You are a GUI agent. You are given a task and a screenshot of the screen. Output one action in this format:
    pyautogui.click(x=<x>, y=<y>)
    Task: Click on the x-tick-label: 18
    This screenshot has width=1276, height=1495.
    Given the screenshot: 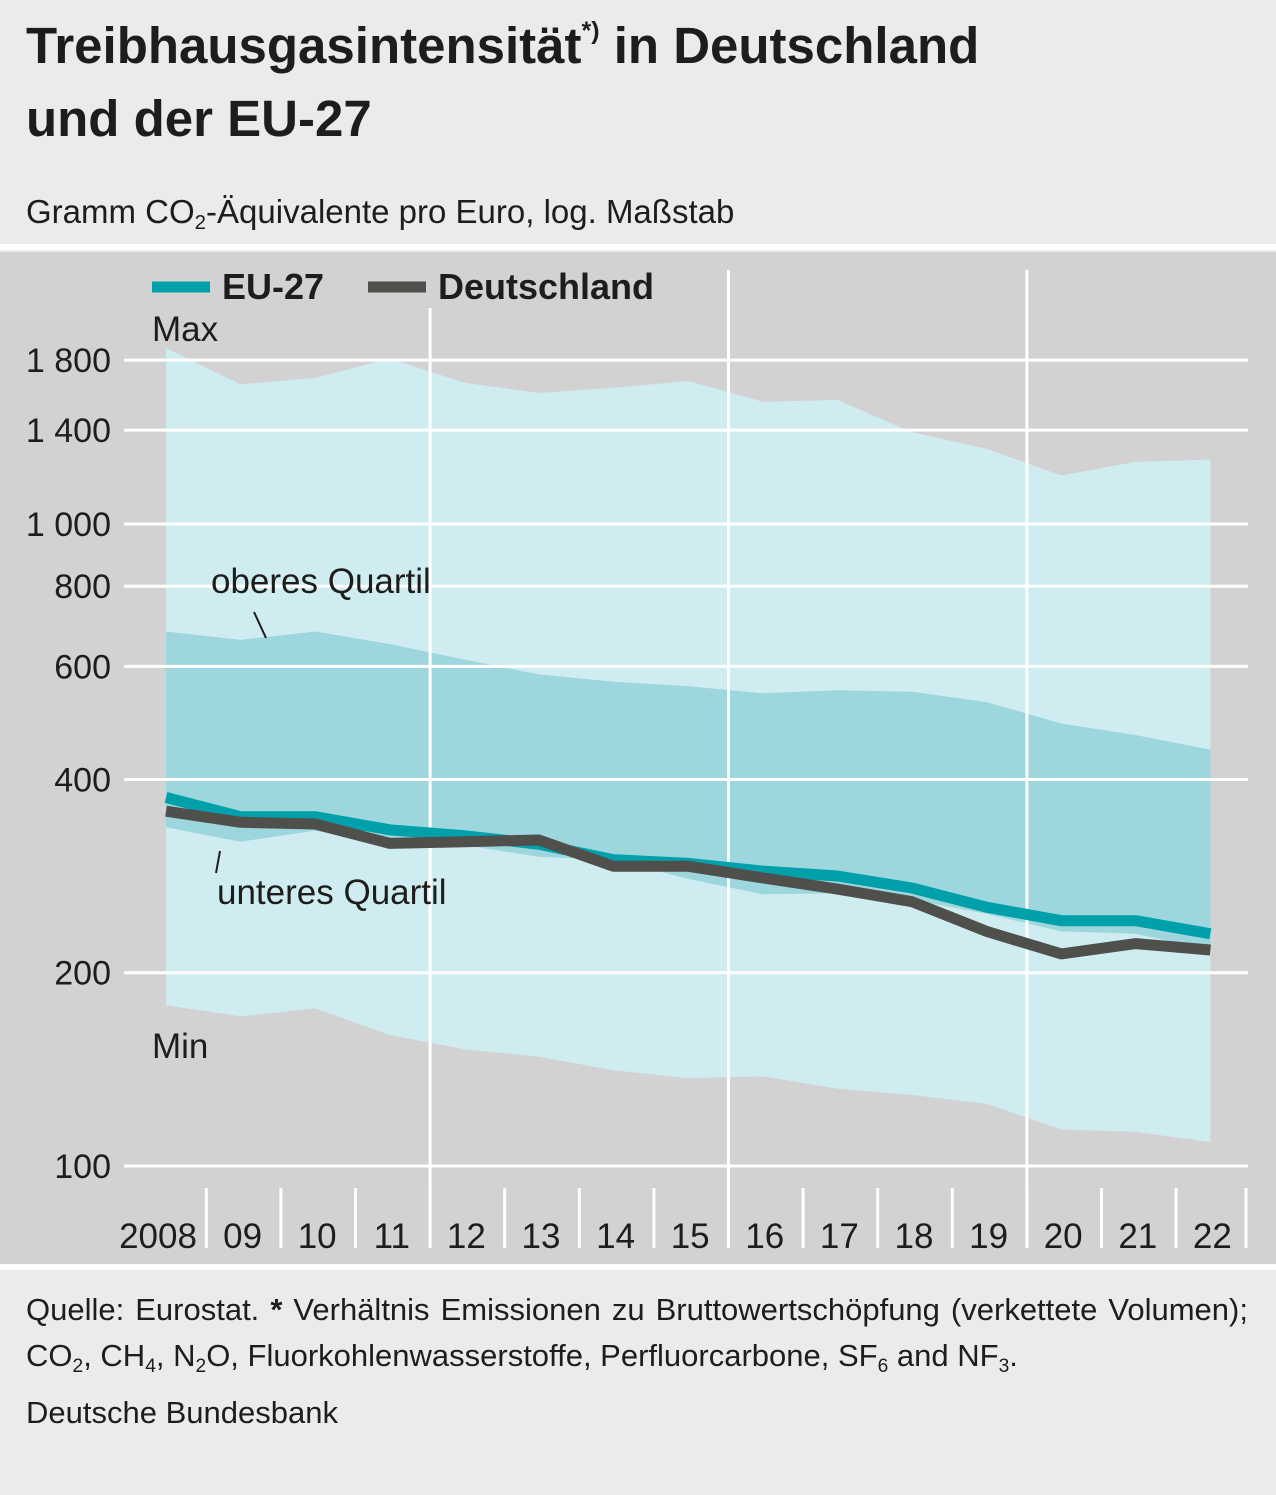 What is the action you would take?
    pyautogui.click(x=914, y=1236)
    